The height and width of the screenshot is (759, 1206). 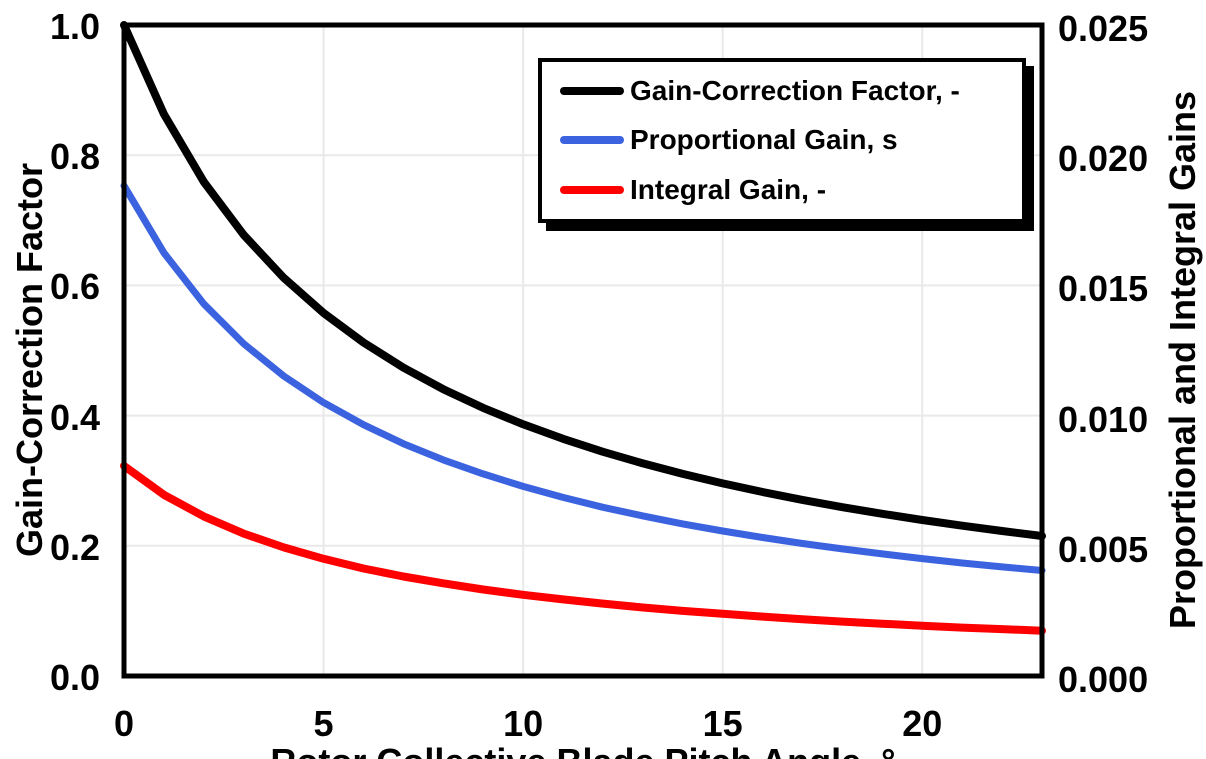 What do you see at coordinates (74, 677) in the screenshot?
I see `y-axis-tick-label-left: 0.0` at bounding box center [74, 677].